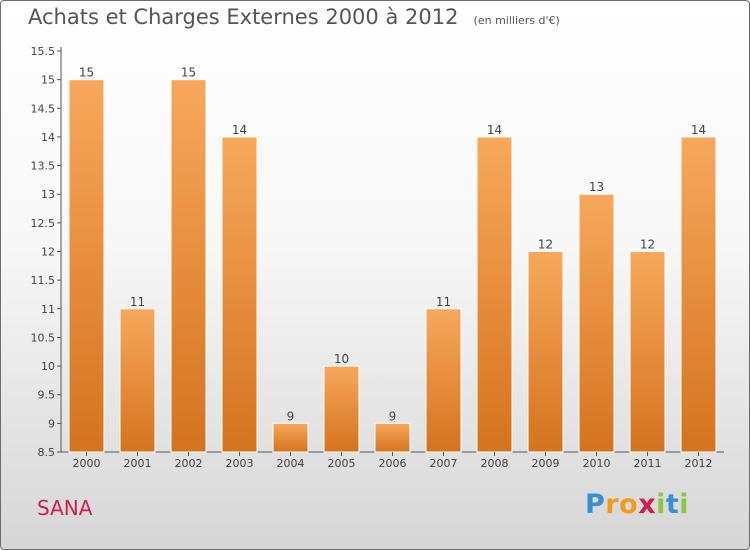 The height and width of the screenshot is (550, 750). Describe the element at coordinates (48, 366) in the screenshot. I see `y-tick-label: 10` at that location.